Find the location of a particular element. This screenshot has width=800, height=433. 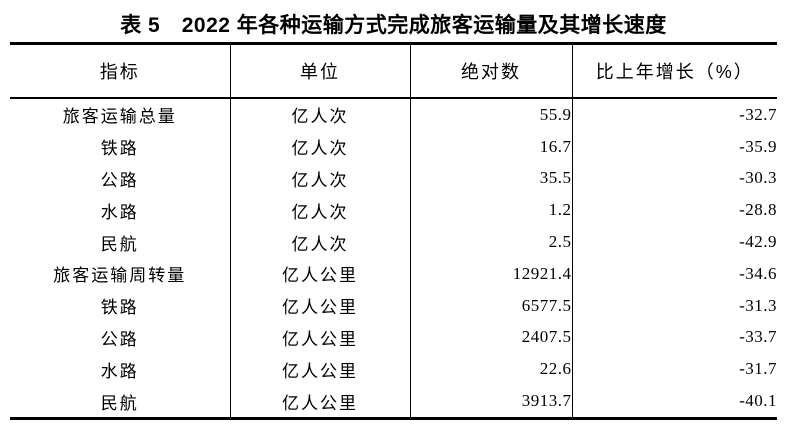

table-row: 水路 亿人公里 22.6 -31.7 is located at coordinates (393, 369).